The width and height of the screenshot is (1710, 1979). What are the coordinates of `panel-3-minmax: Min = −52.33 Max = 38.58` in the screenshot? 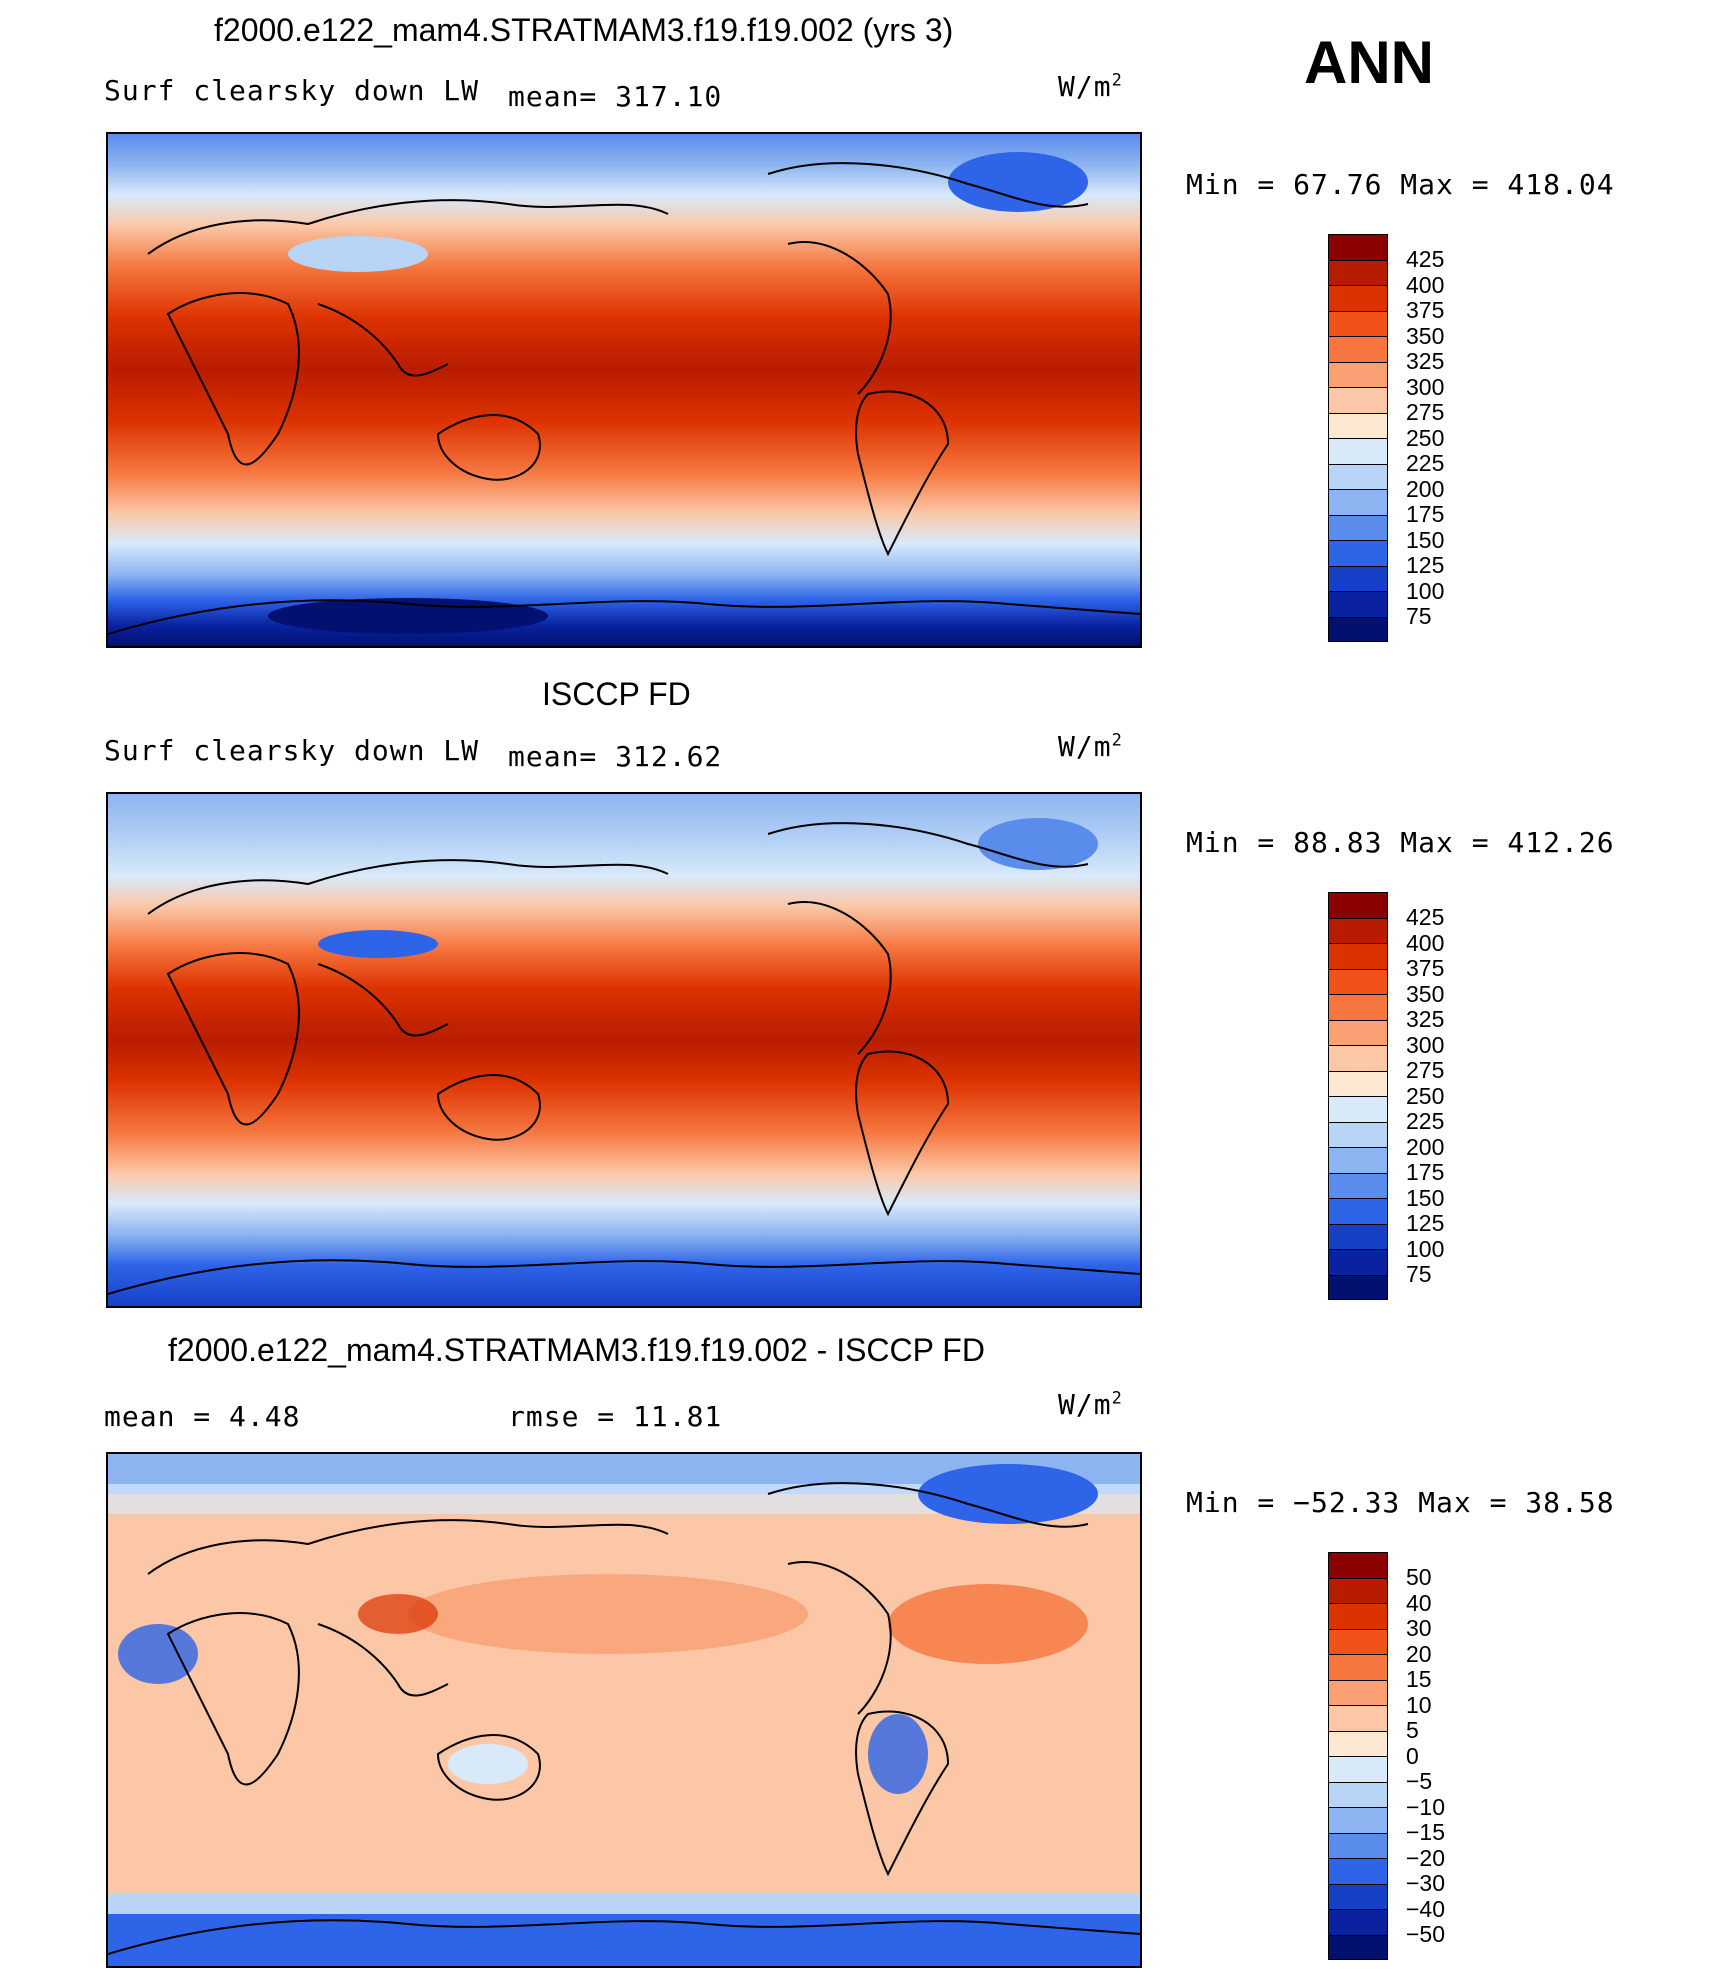 It's located at (1400, 1502).